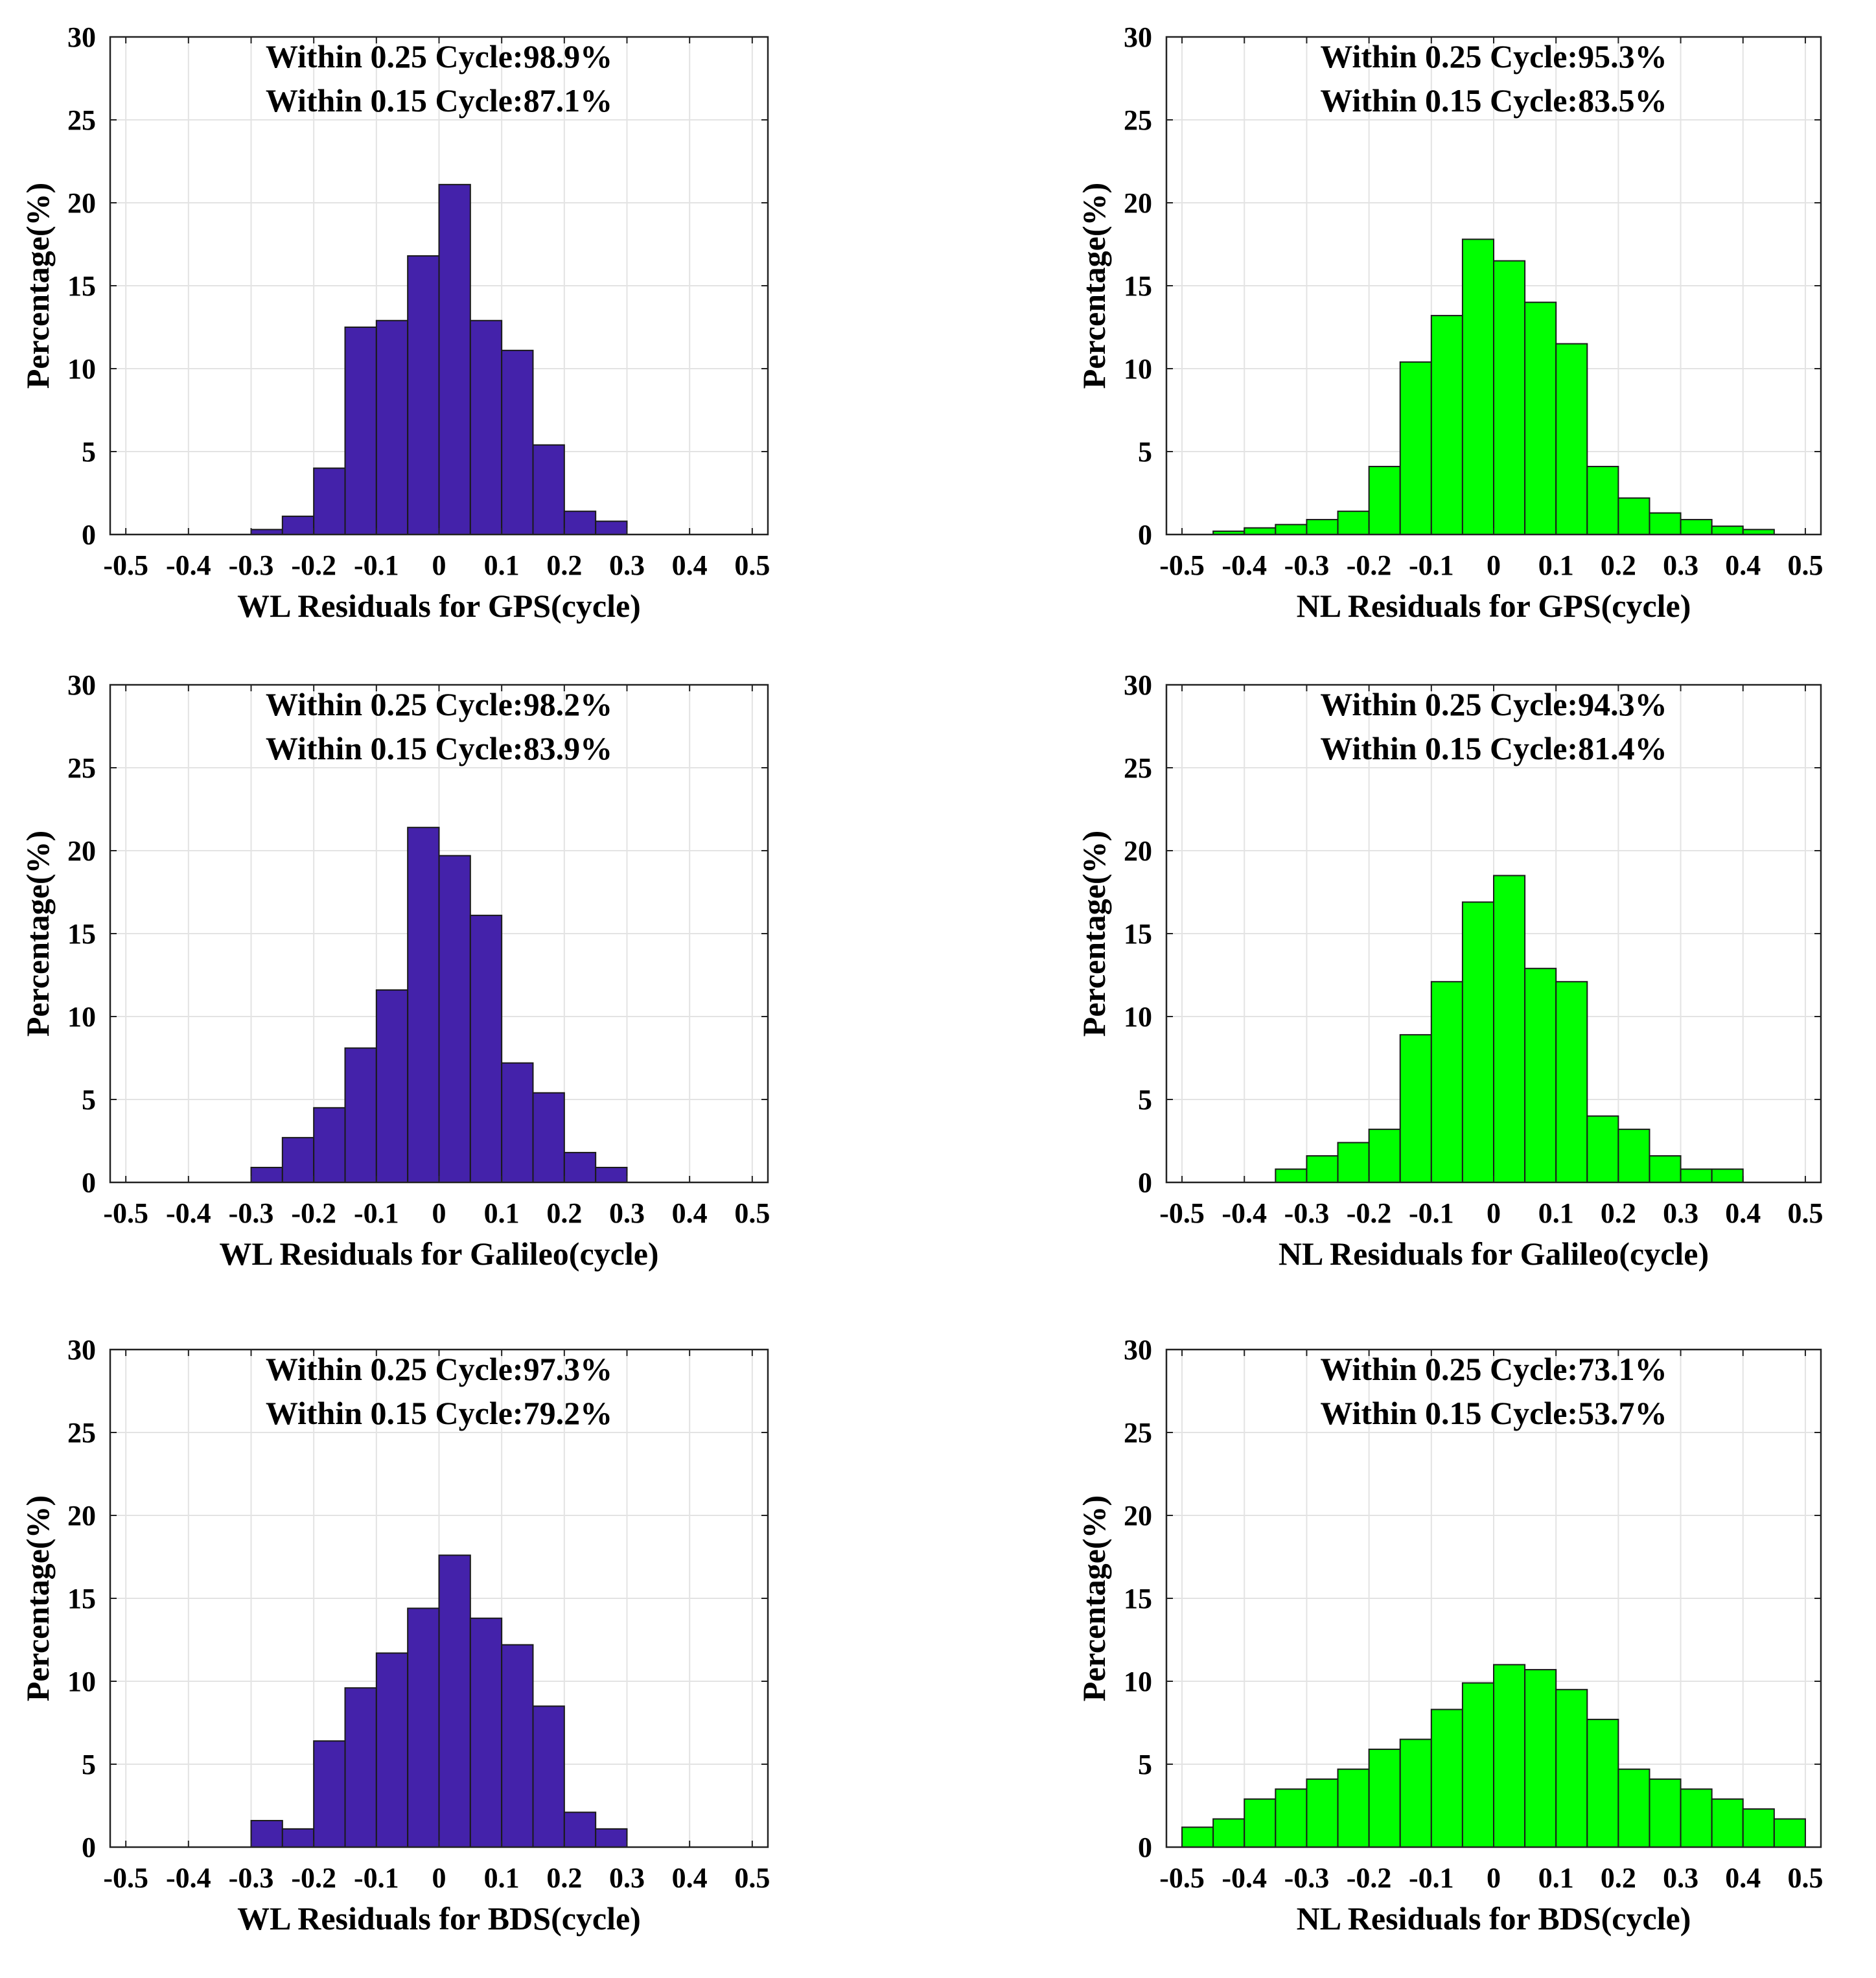 The width and height of the screenshot is (1876, 1978). I want to click on annotation-text: Within 0.25 Cycle:97.3%, so click(439, 1369).